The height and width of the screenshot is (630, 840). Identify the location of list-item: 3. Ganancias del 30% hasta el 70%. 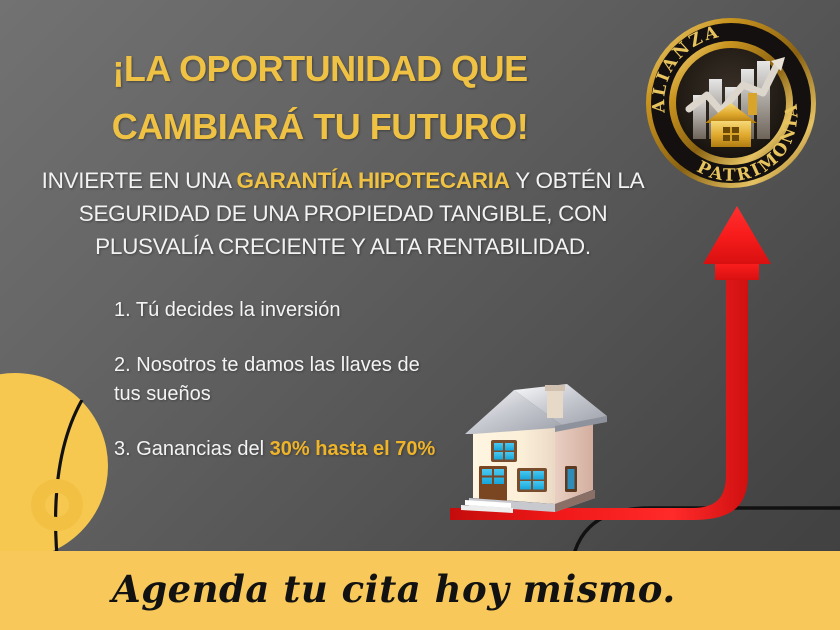
(279, 449).